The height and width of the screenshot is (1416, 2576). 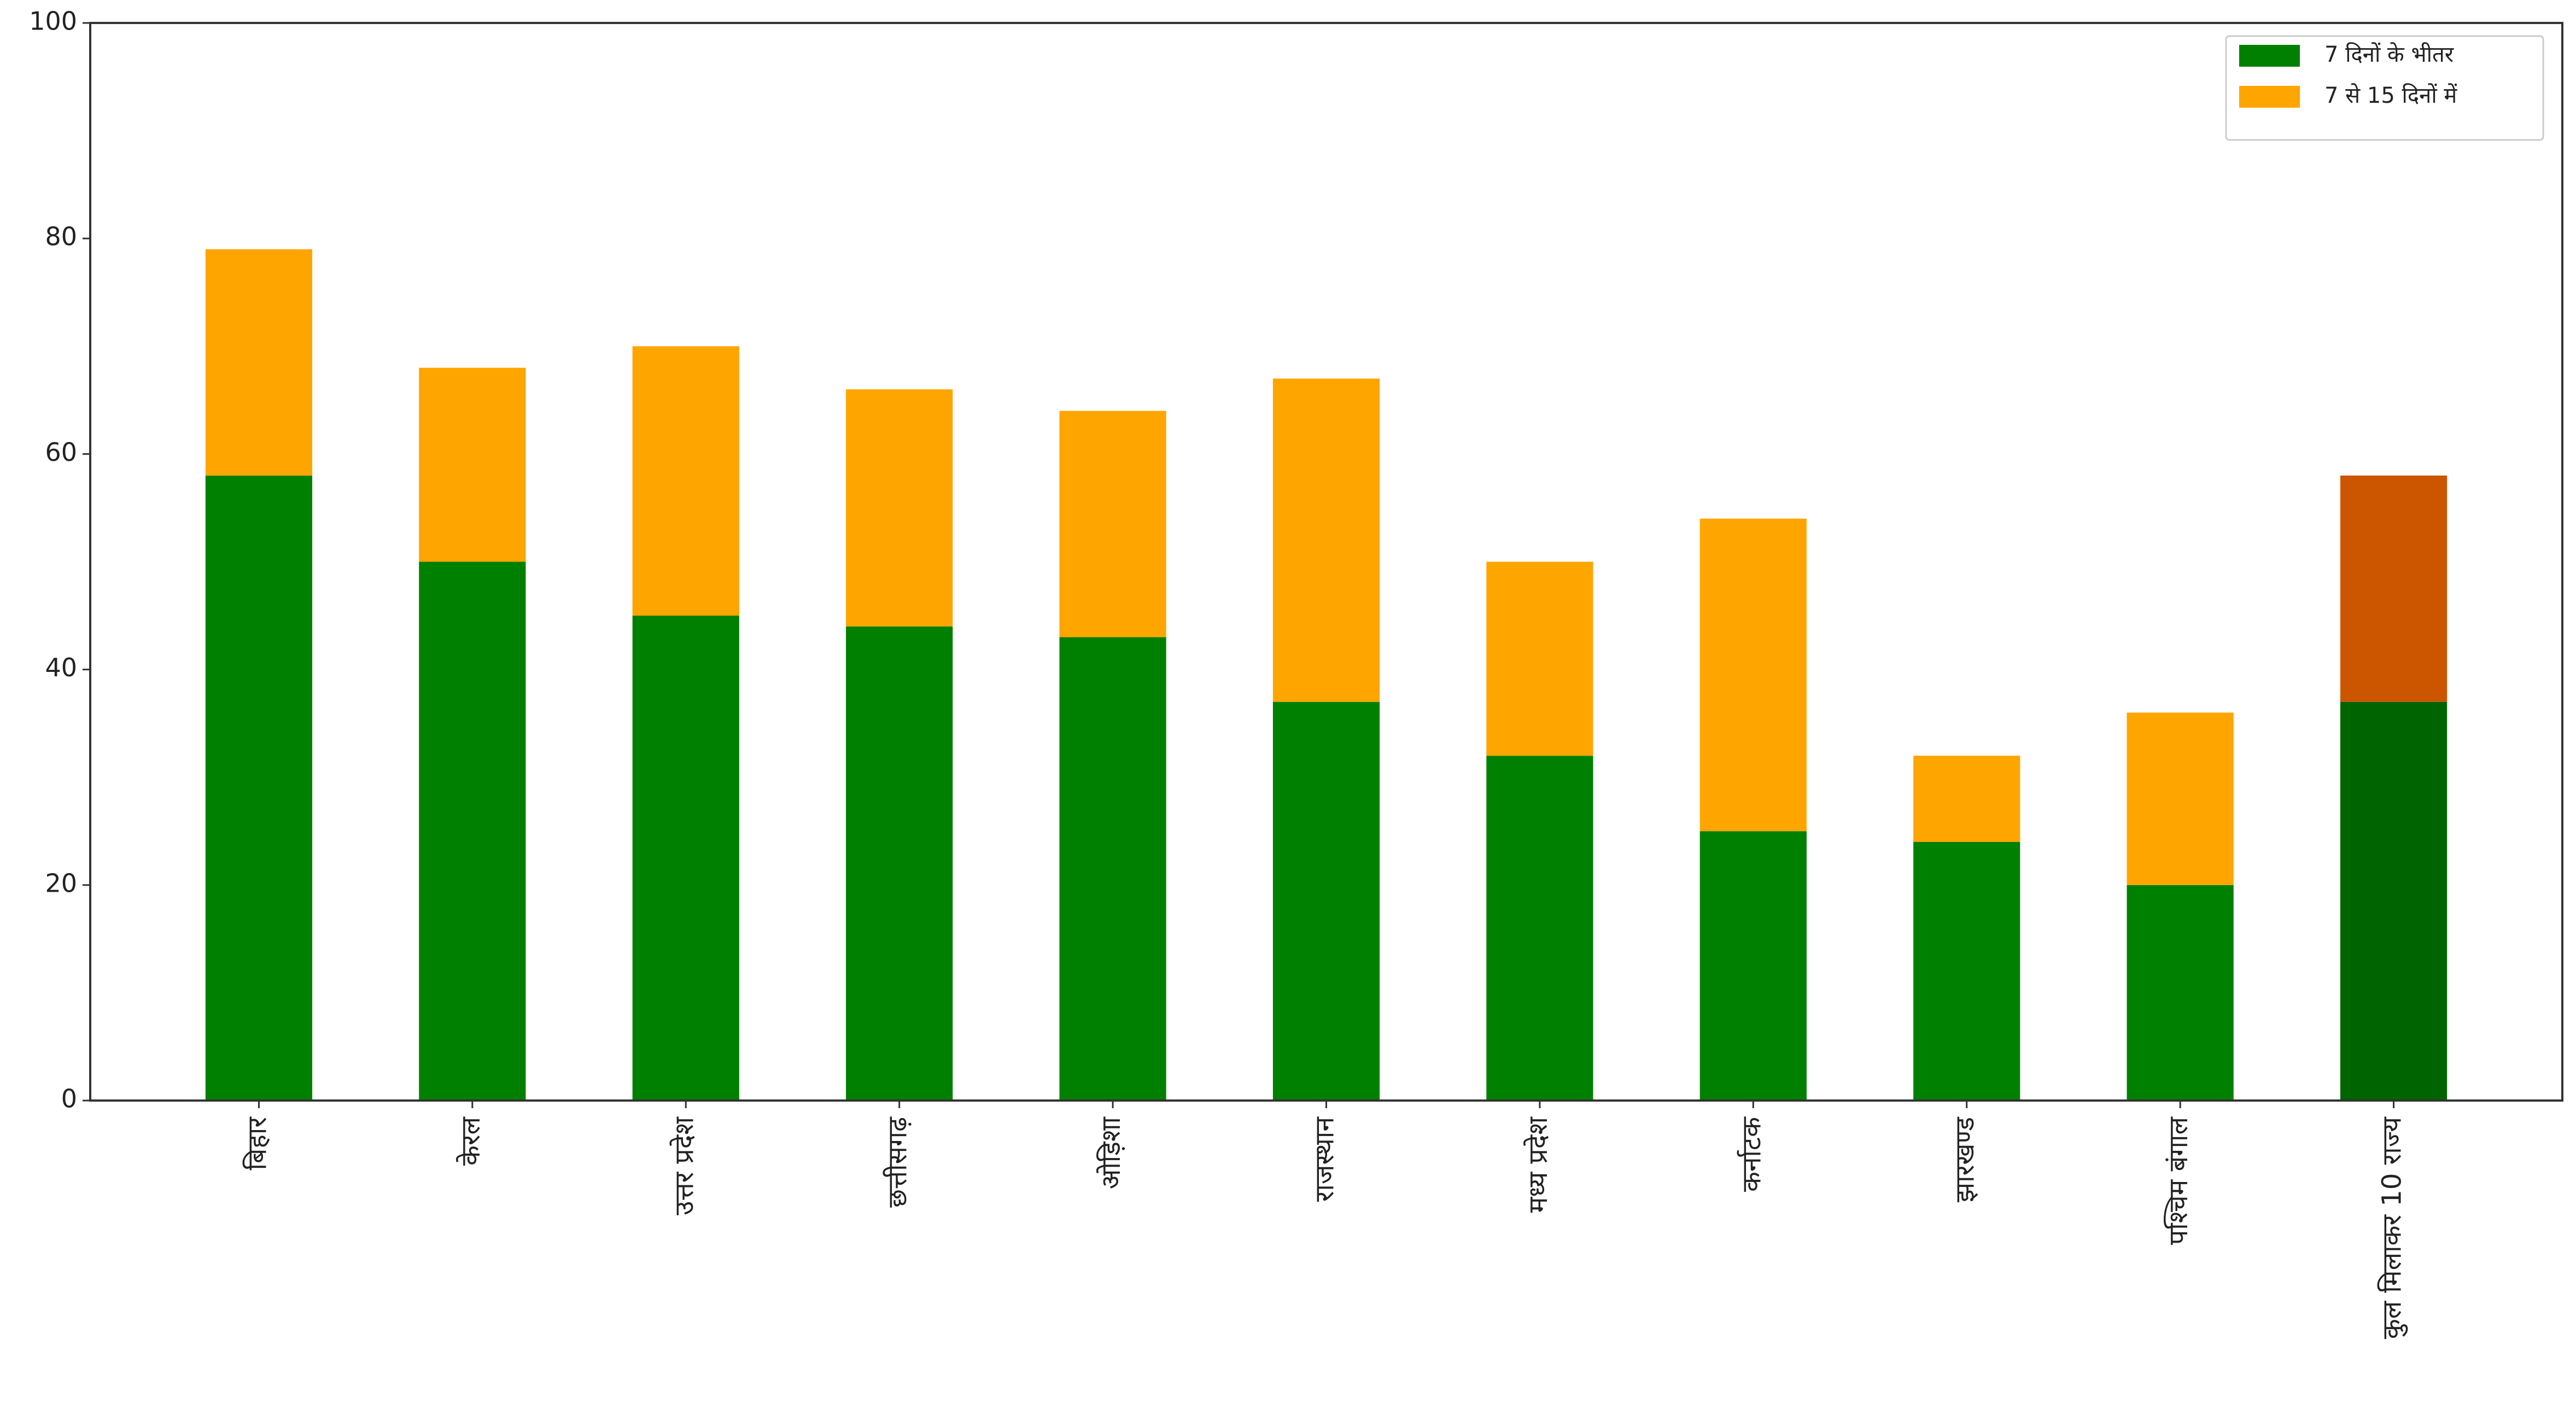 I want to click on x-tick-label: उत्तर प्रदेश, so click(x=684, y=1165).